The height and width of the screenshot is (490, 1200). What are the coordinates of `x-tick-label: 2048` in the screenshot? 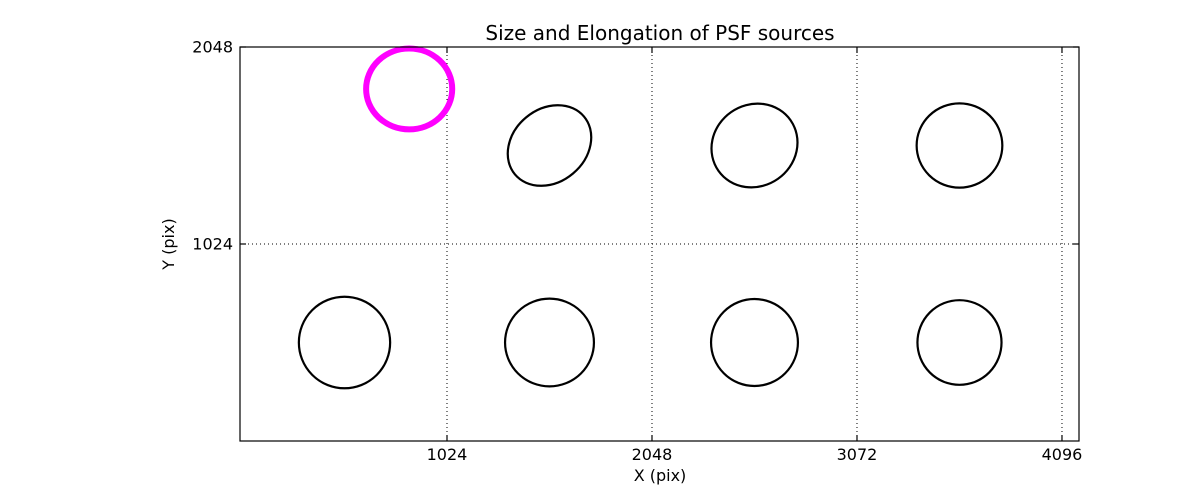 It's located at (652, 454).